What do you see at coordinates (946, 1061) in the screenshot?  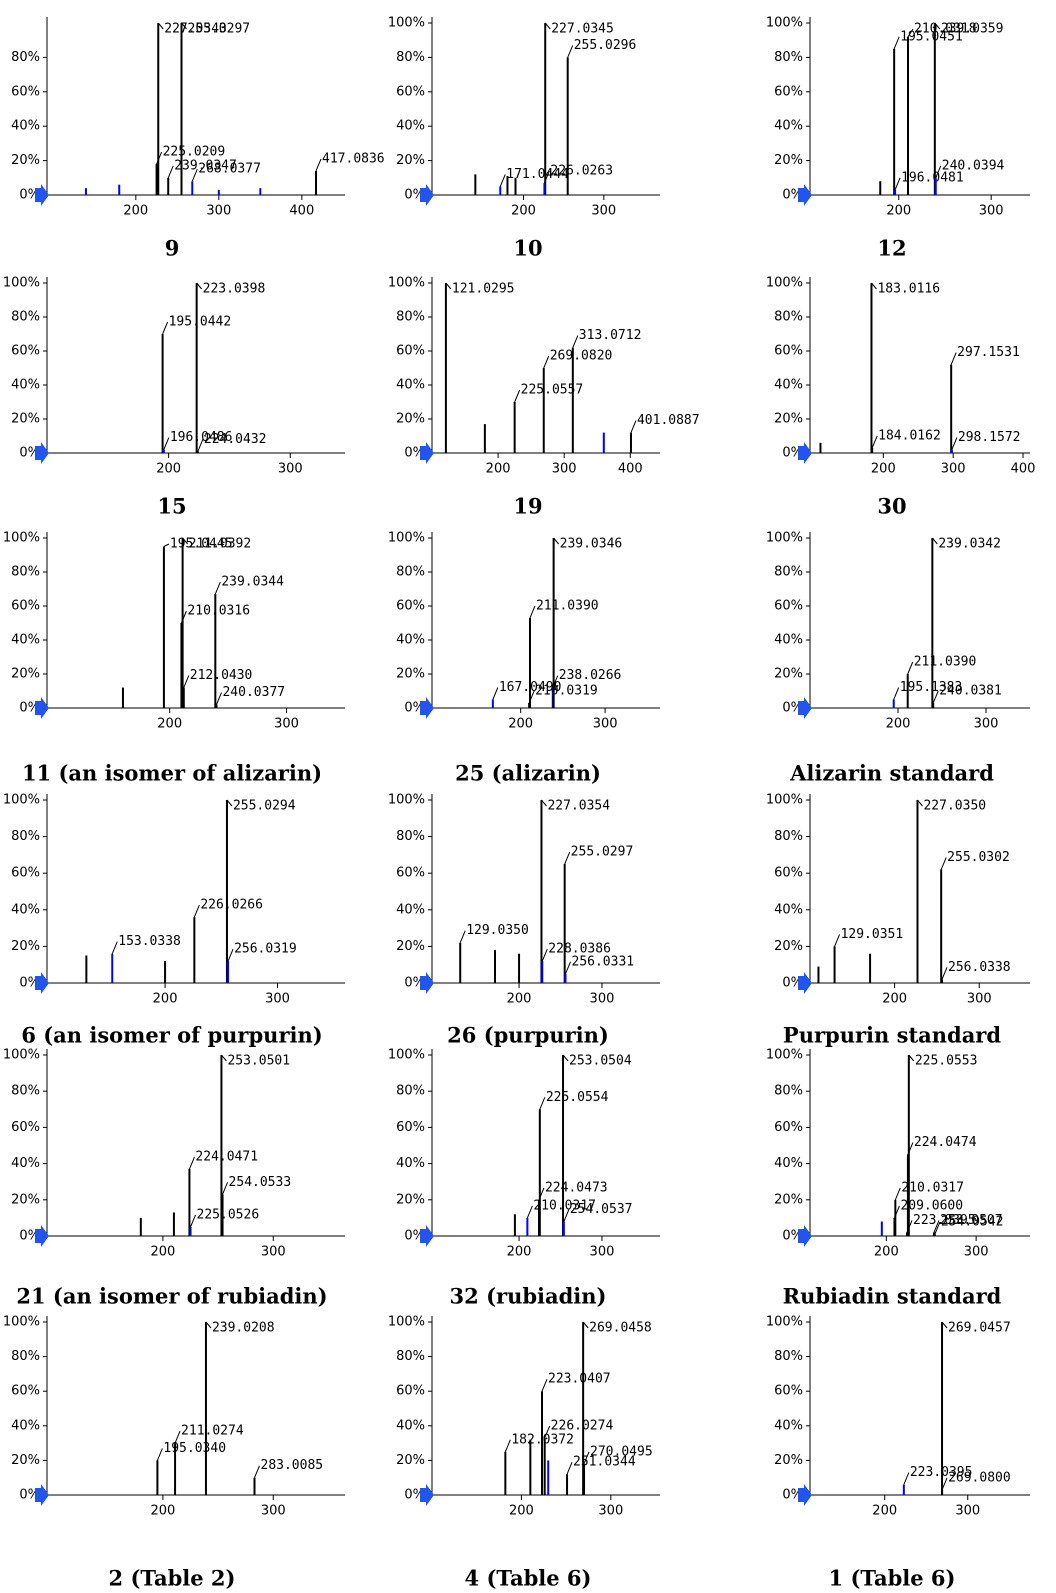 I see `peak-label: 225.0553` at bounding box center [946, 1061].